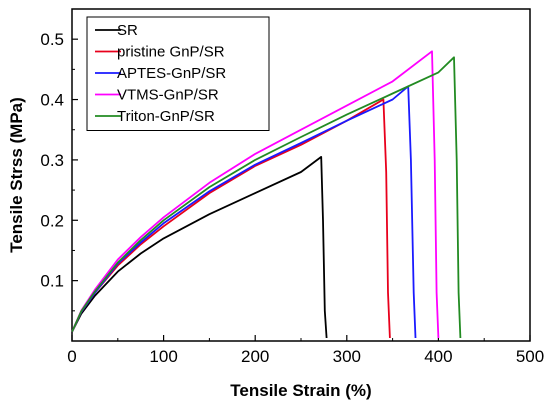 The height and width of the screenshot is (408, 550). Describe the element at coordinates (52, 281) in the screenshot. I see `y-tick-label: 0.1` at that location.